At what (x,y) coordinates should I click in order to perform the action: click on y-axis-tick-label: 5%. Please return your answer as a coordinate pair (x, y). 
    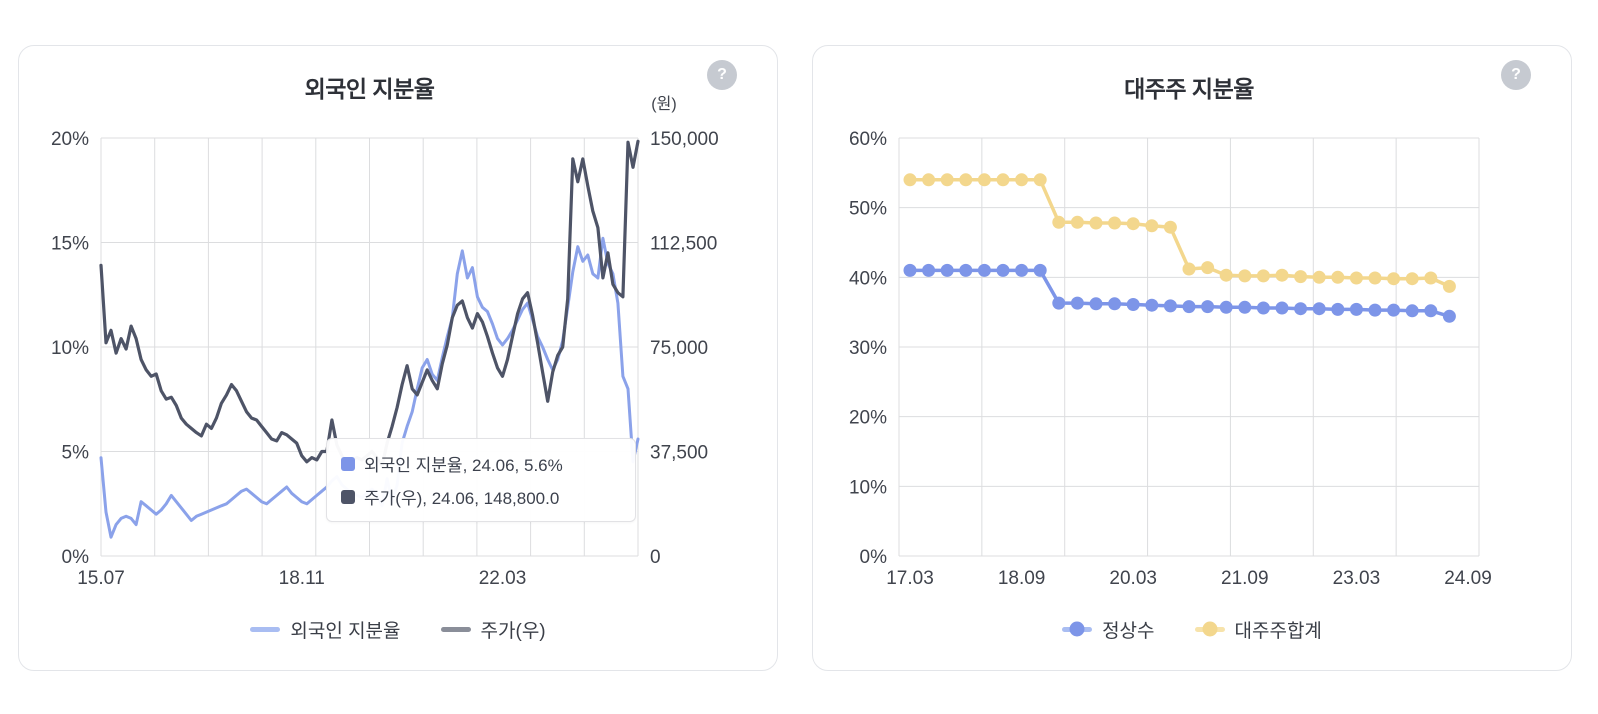
    Looking at the image, I should click on (76, 453).